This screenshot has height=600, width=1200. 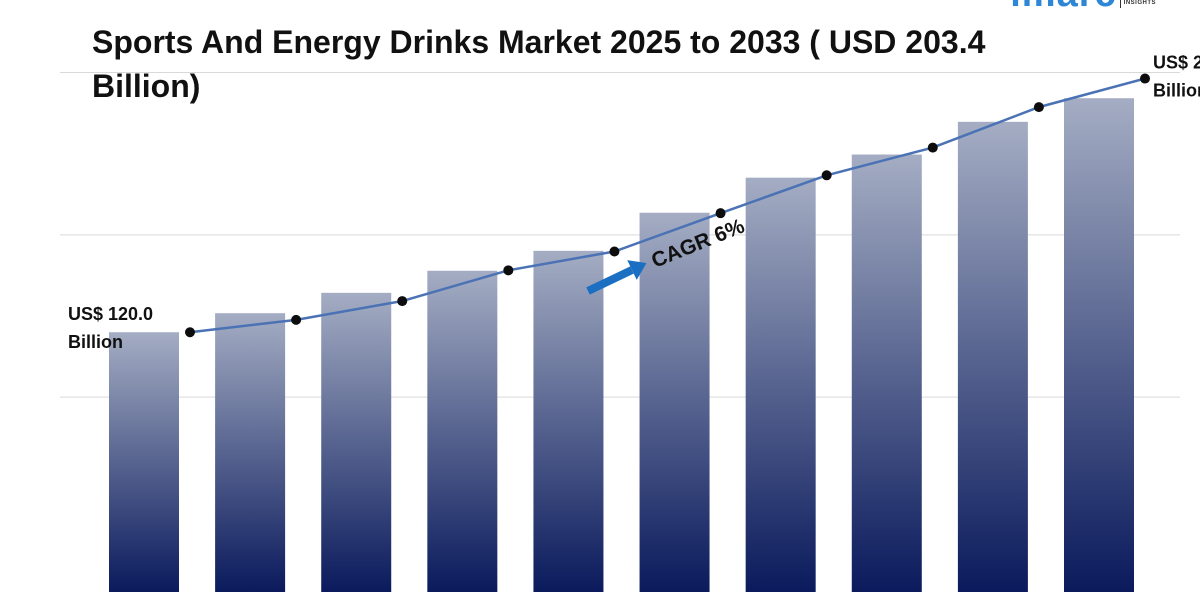 I want to click on brand-logo-divider, so click(x=1120, y=4).